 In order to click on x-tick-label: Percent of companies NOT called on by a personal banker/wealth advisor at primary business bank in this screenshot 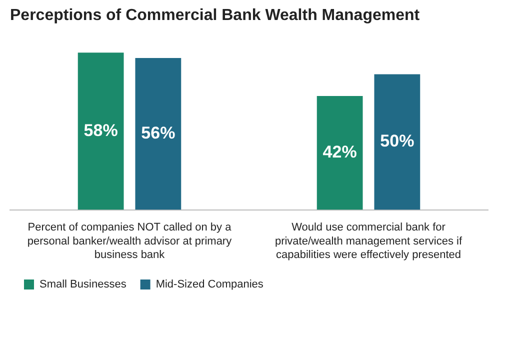, I will do `click(129, 242)`.